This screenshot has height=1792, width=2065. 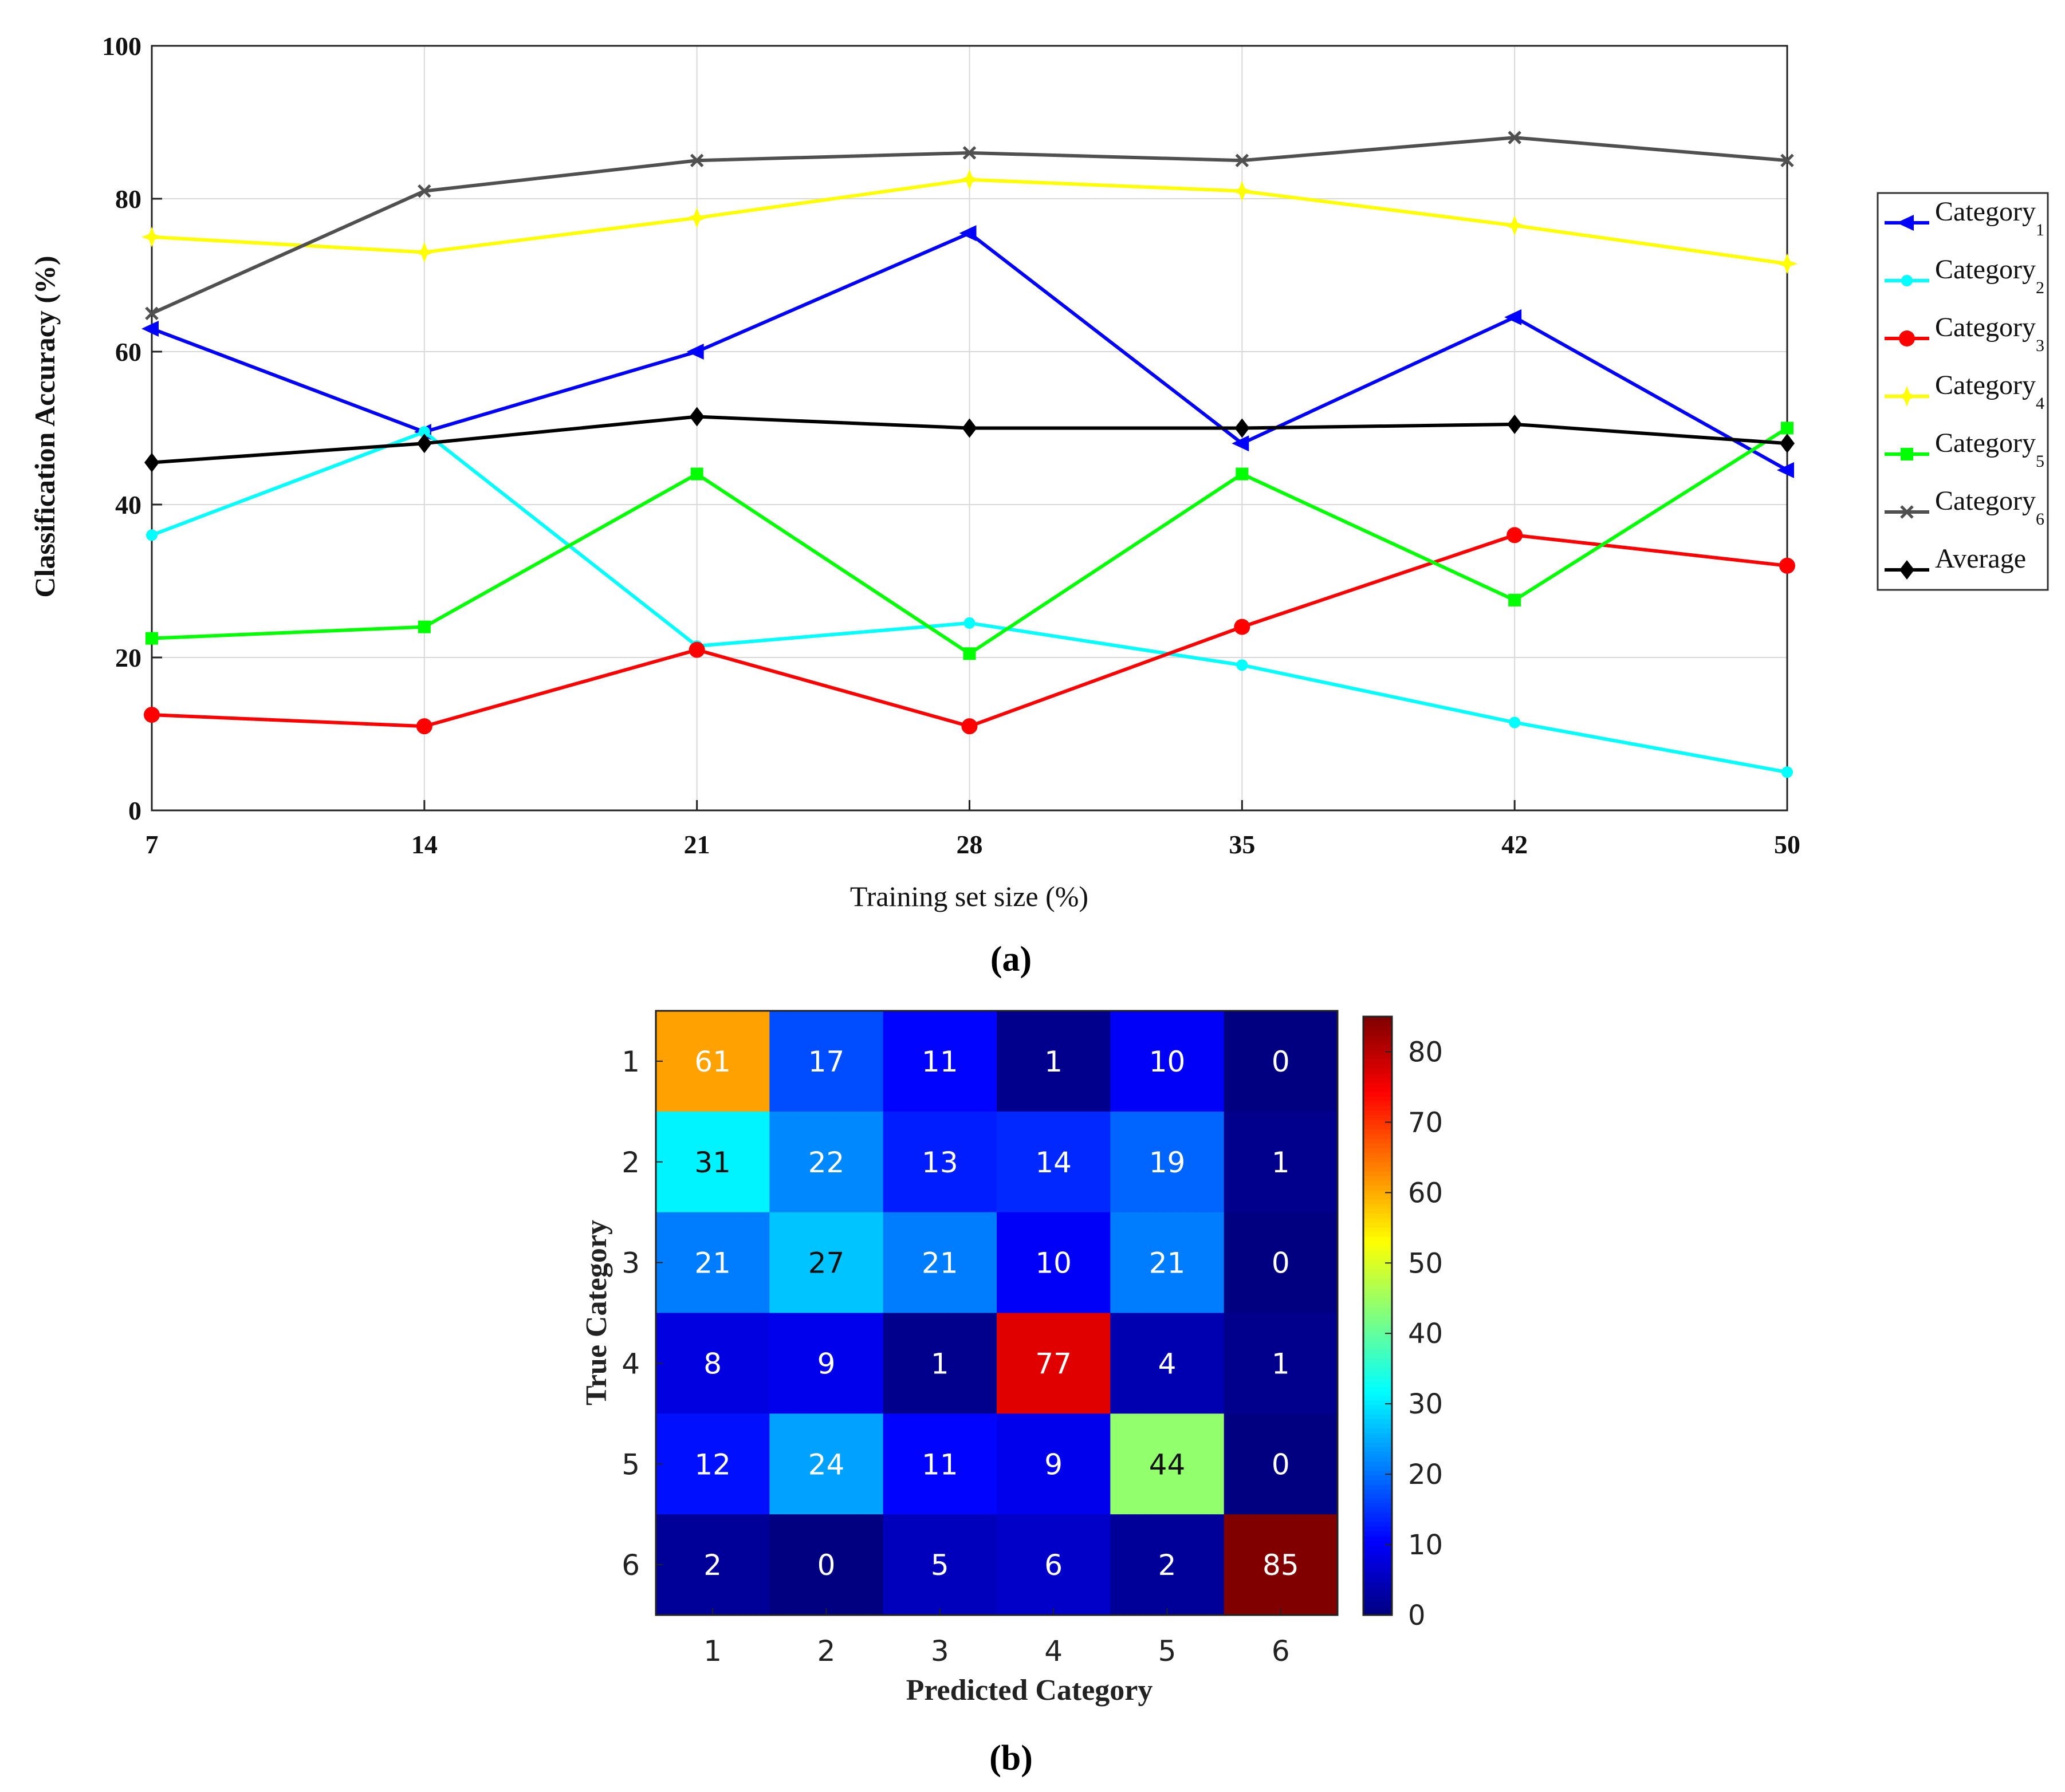 I want to click on cell-value: 24, so click(x=826, y=1464).